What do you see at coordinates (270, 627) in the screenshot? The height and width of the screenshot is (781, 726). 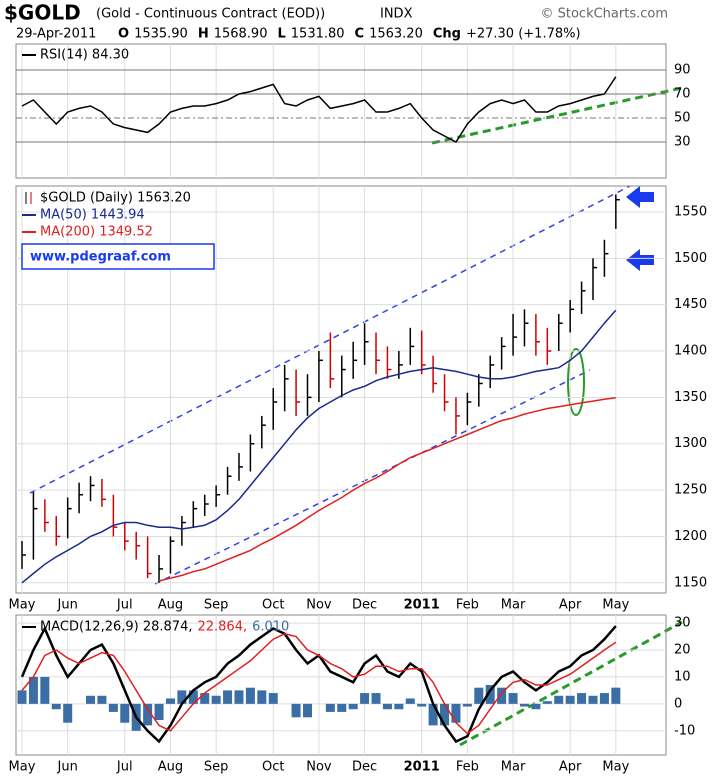 I see `legend-label: 6.010` at bounding box center [270, 627].